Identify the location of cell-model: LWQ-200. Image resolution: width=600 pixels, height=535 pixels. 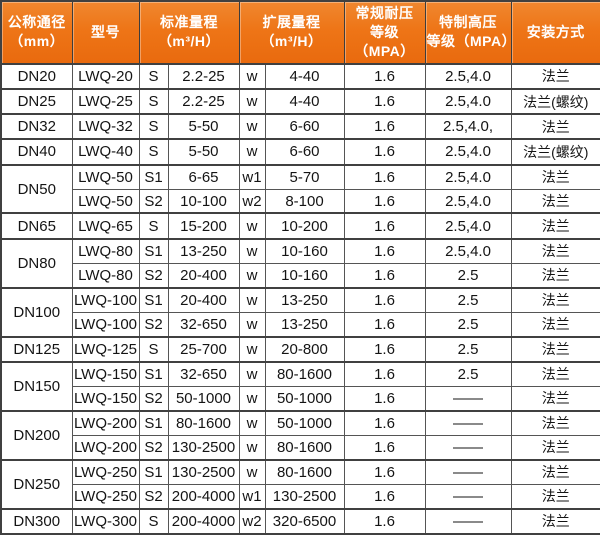
(105, 422).